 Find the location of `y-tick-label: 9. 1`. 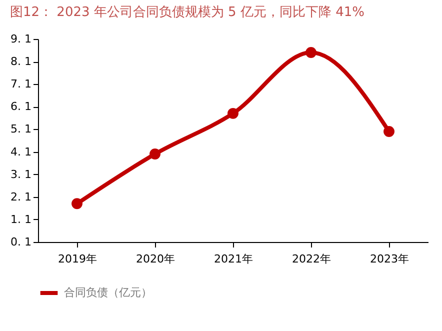

y-tick-label: 9. 1 is located at coordinates (21, 39).